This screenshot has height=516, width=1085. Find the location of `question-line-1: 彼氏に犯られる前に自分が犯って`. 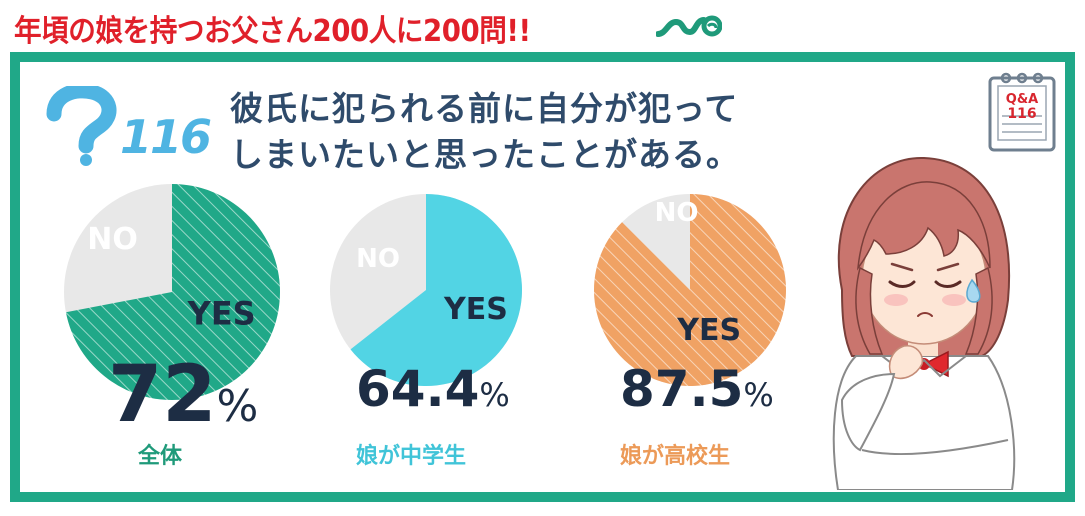

question-line-1: 彼氏に犯られる前に自分が犯って is located at coordinates (484, 108).